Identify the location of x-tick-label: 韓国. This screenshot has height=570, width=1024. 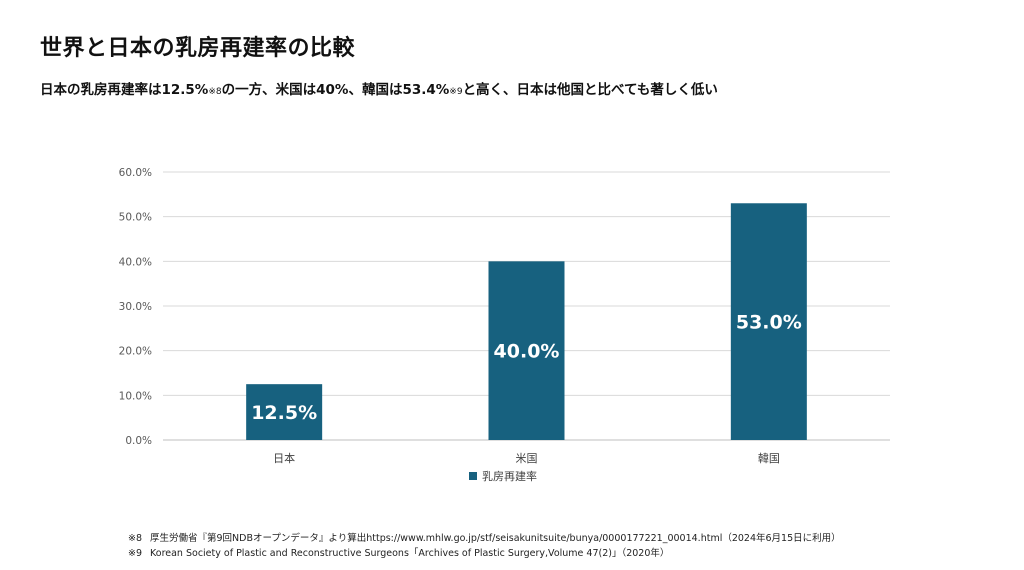
(769, 458).